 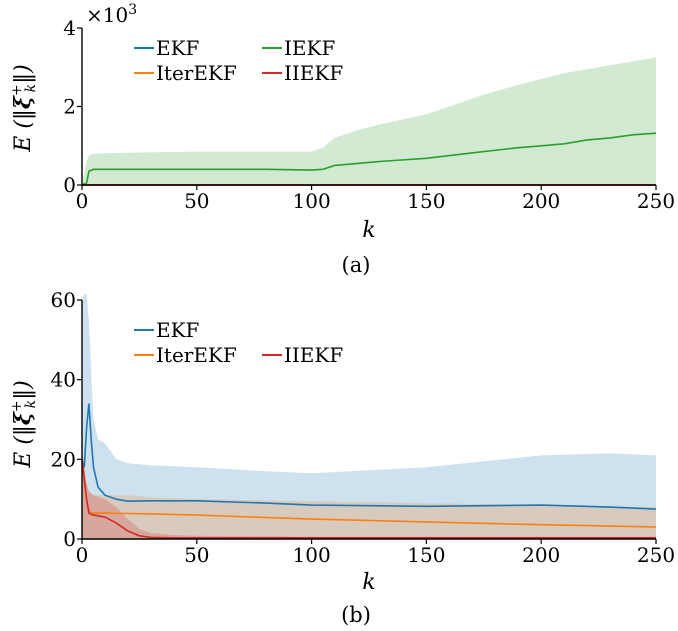 I want to click on panel-a-ylabel: E (‖ξ+k‖), so click(x=24, y=108).